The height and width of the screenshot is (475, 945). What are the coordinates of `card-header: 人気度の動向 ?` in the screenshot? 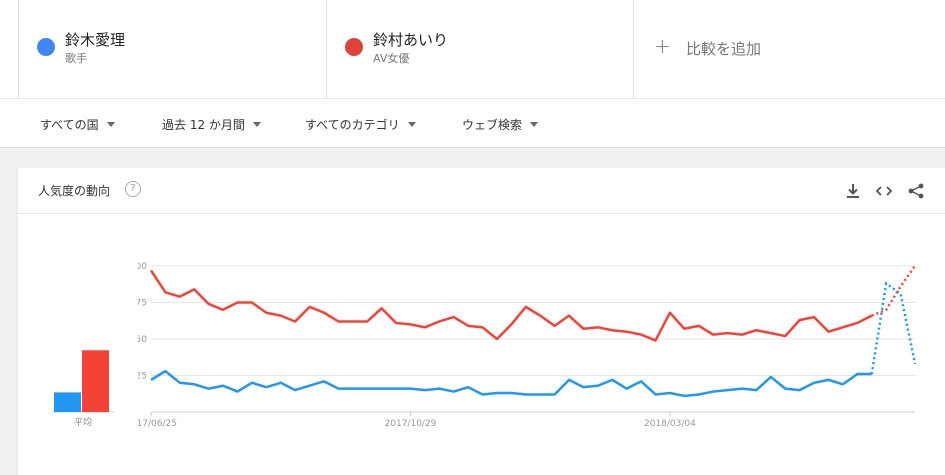 It's located at (481, 191).